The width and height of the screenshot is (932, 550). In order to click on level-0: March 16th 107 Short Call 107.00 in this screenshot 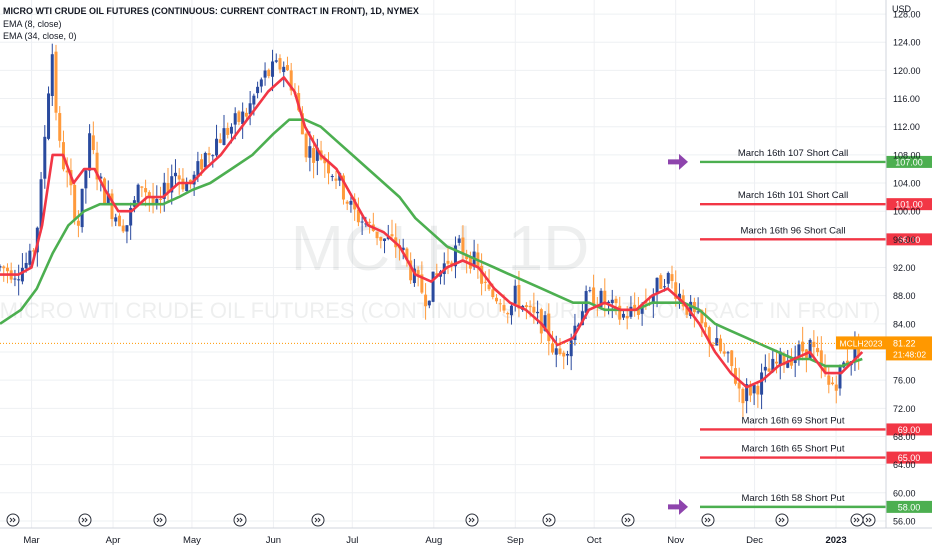, I will do `click(800, 159)`.